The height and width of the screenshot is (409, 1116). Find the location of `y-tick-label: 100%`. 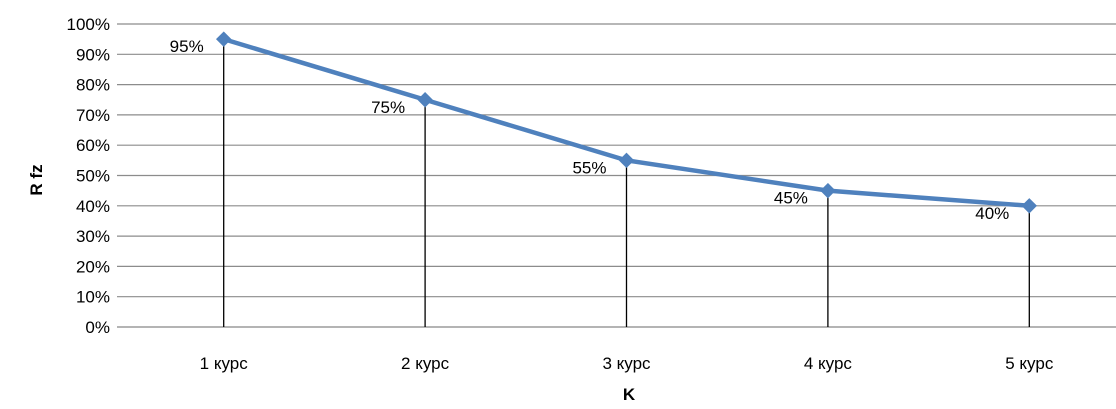

y-tick-label: 100% is located at coordinates (88, 24).